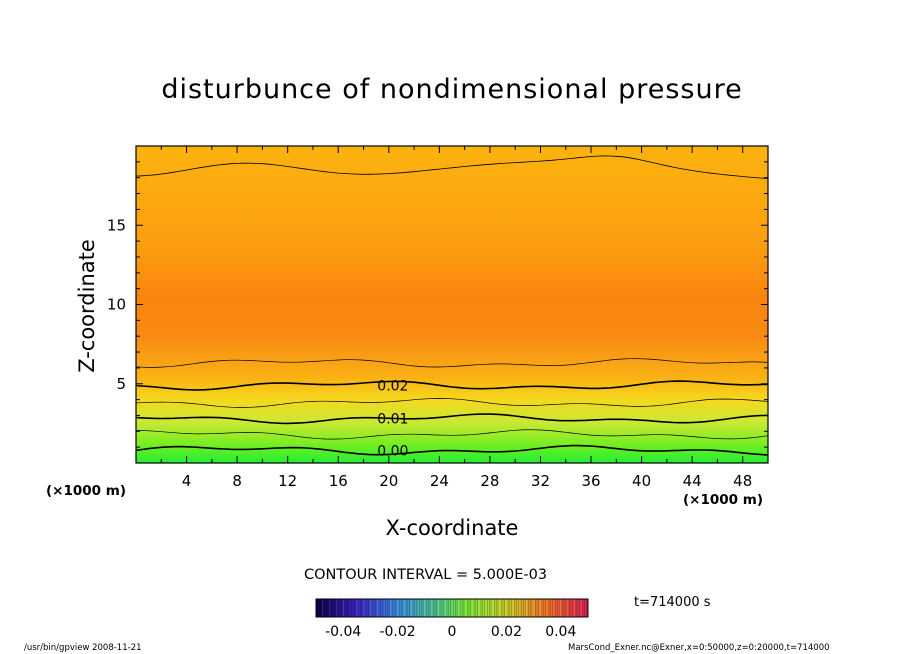 The height and width of the screenshot is (654, 904). What do you see at coordinates (116, 305) in the screenshot?
I see `y-tick-label: 10` at bounding box center [116, 305].